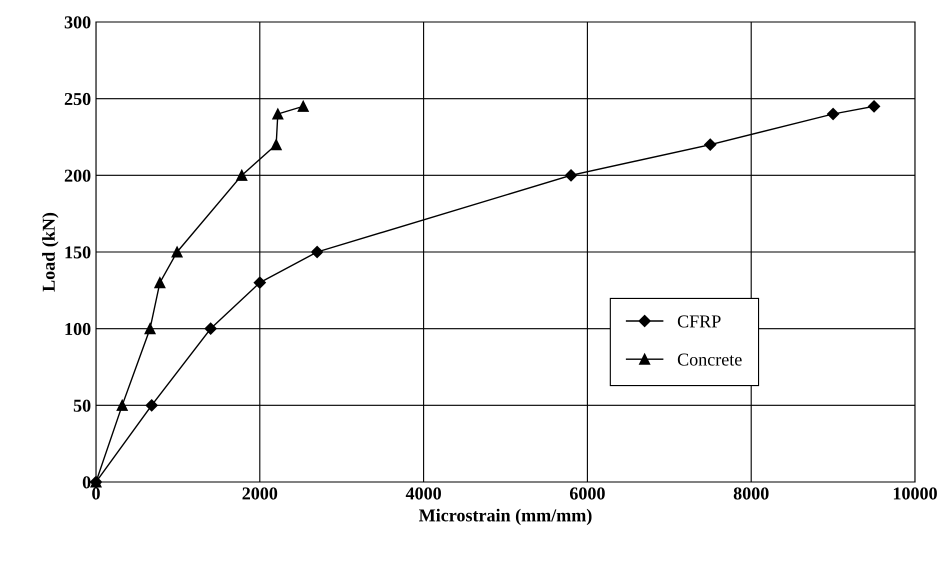 This screenshot has height=572, width=942. What do you see at coordinates (78, 329) in the screenshot?
I see `y-tick-label: 100` at bounding box center [78, 329].